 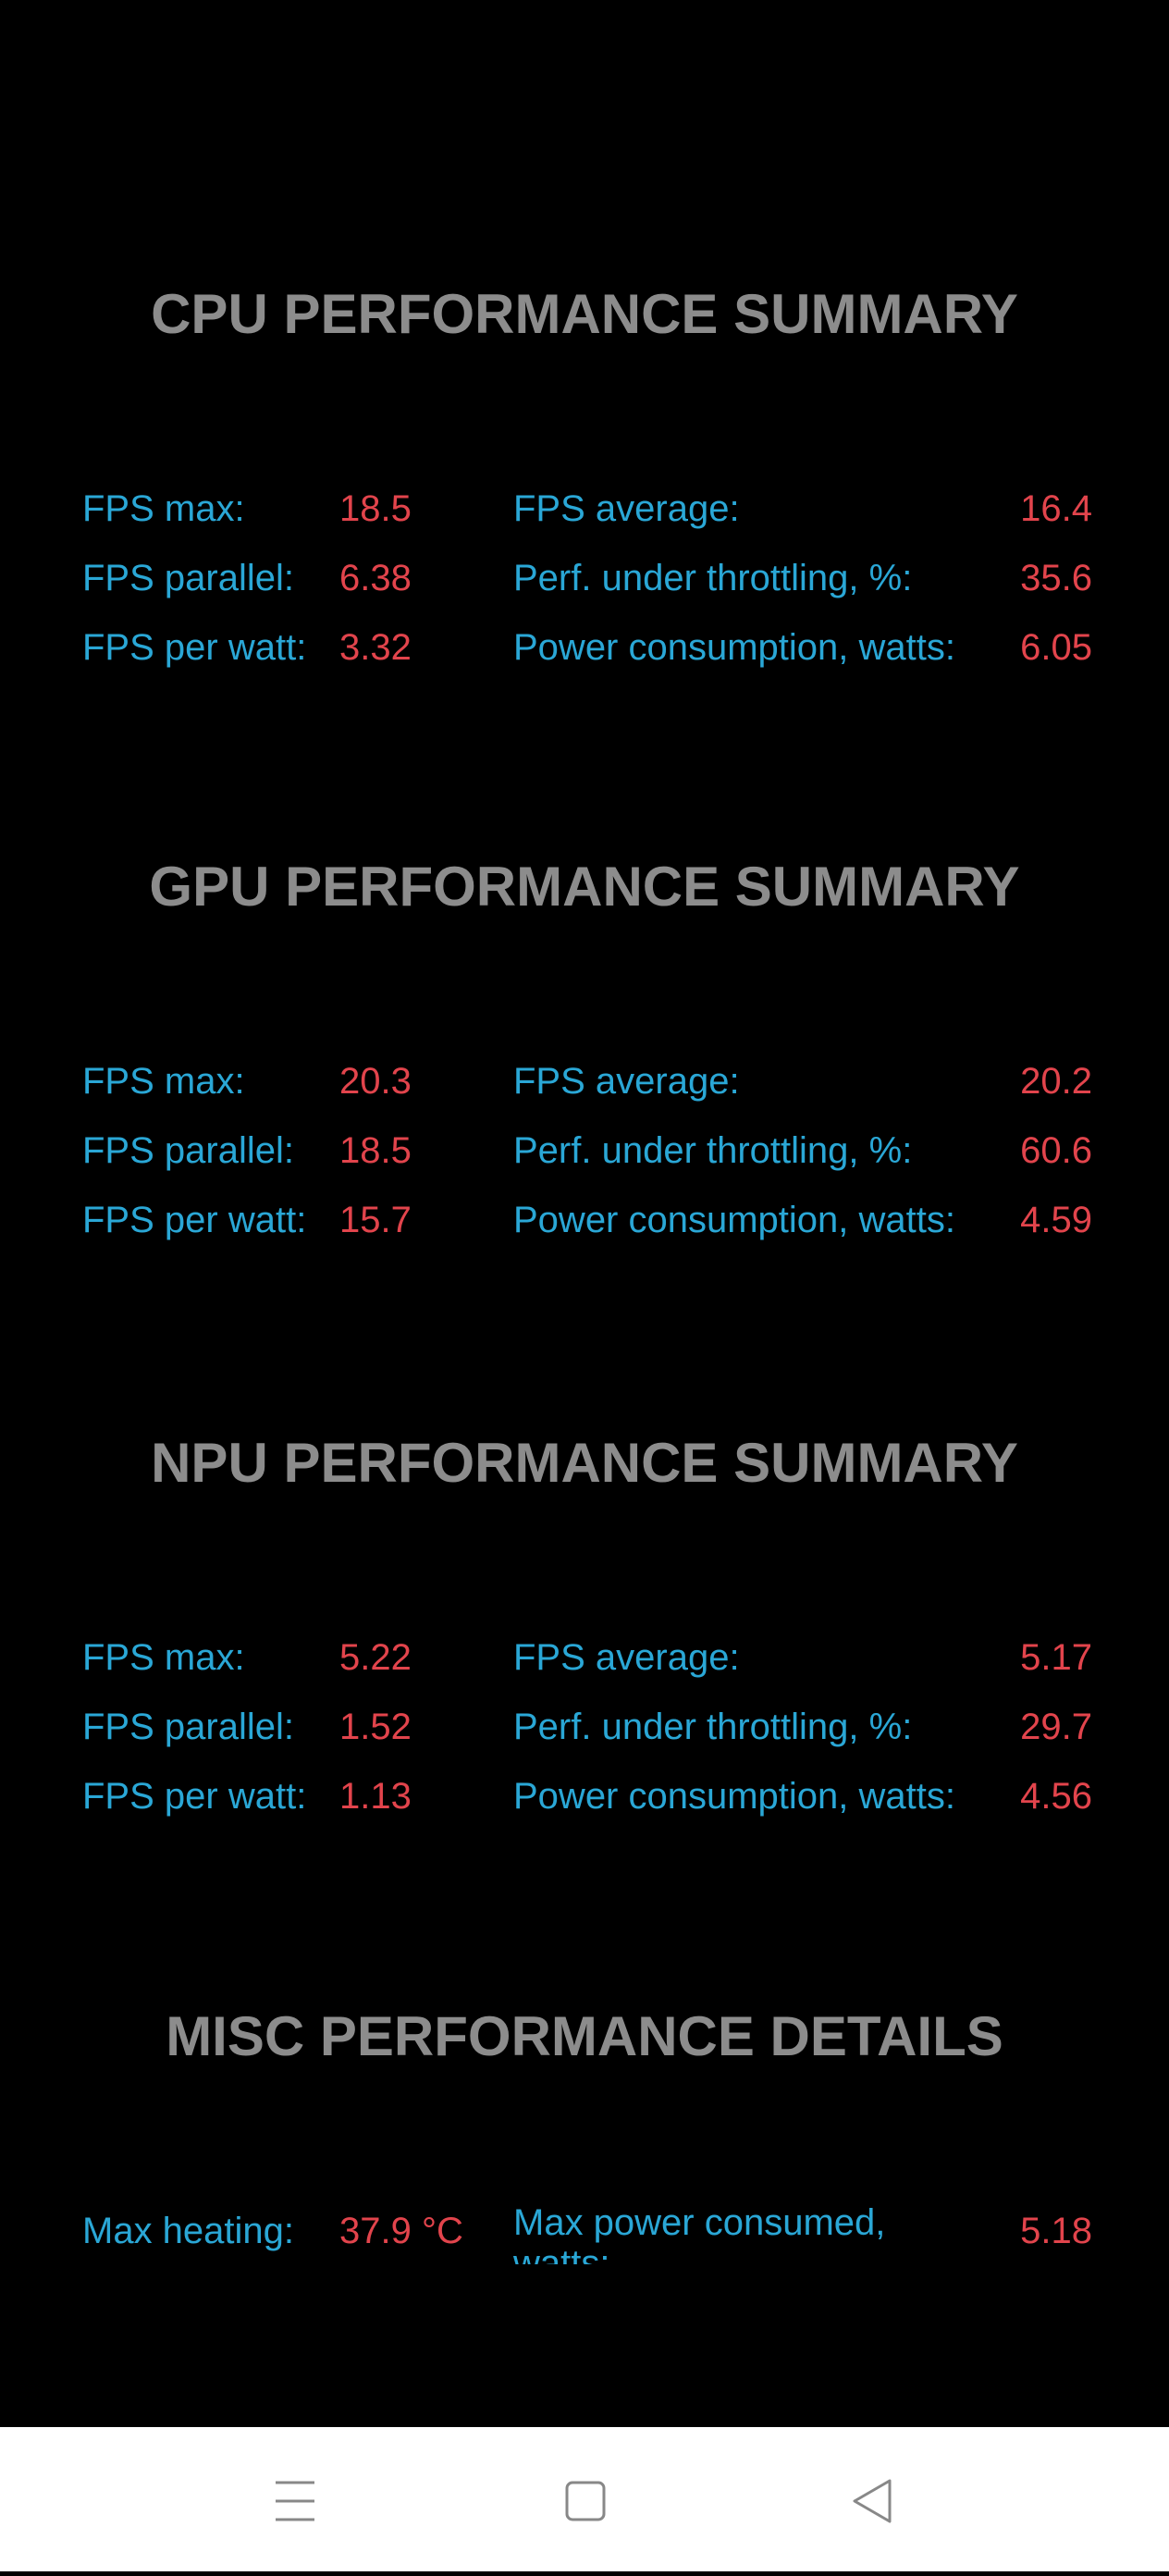 I want to click on metric-value: 15.7, so click(x=375, y=1220).